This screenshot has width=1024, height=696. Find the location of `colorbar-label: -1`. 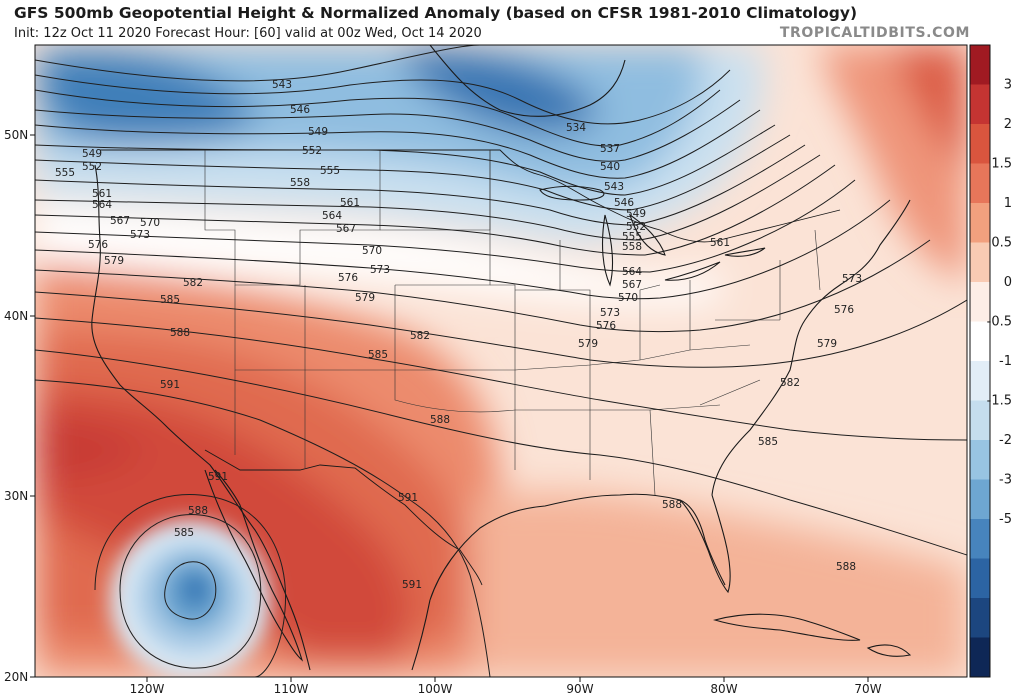

colorbar-label: -1 is located at coordinates (1005, 361).